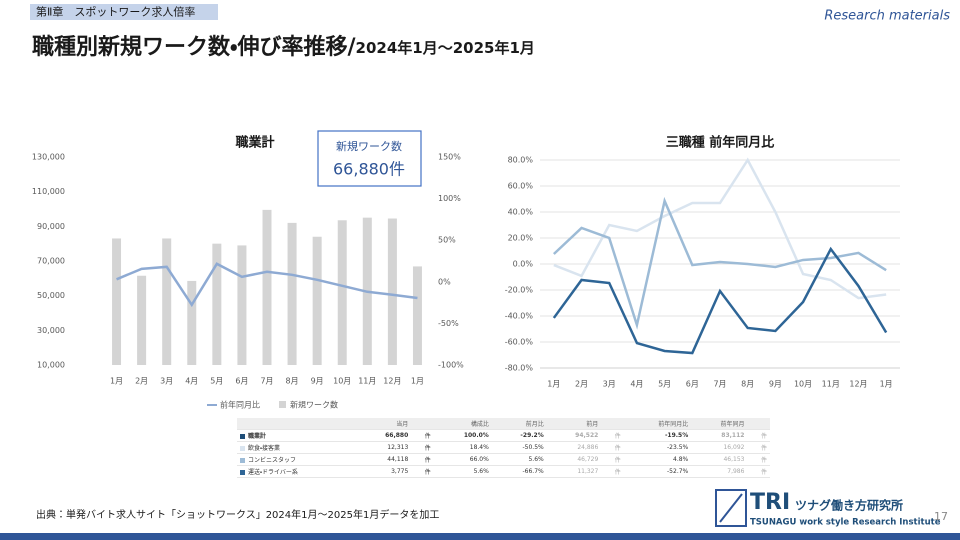 This screenshot has height=540, width=960. What do you see at coordinates (719, 447) in the screenshot?
I see `cell: 16,092` at bounding box center [719, 447].